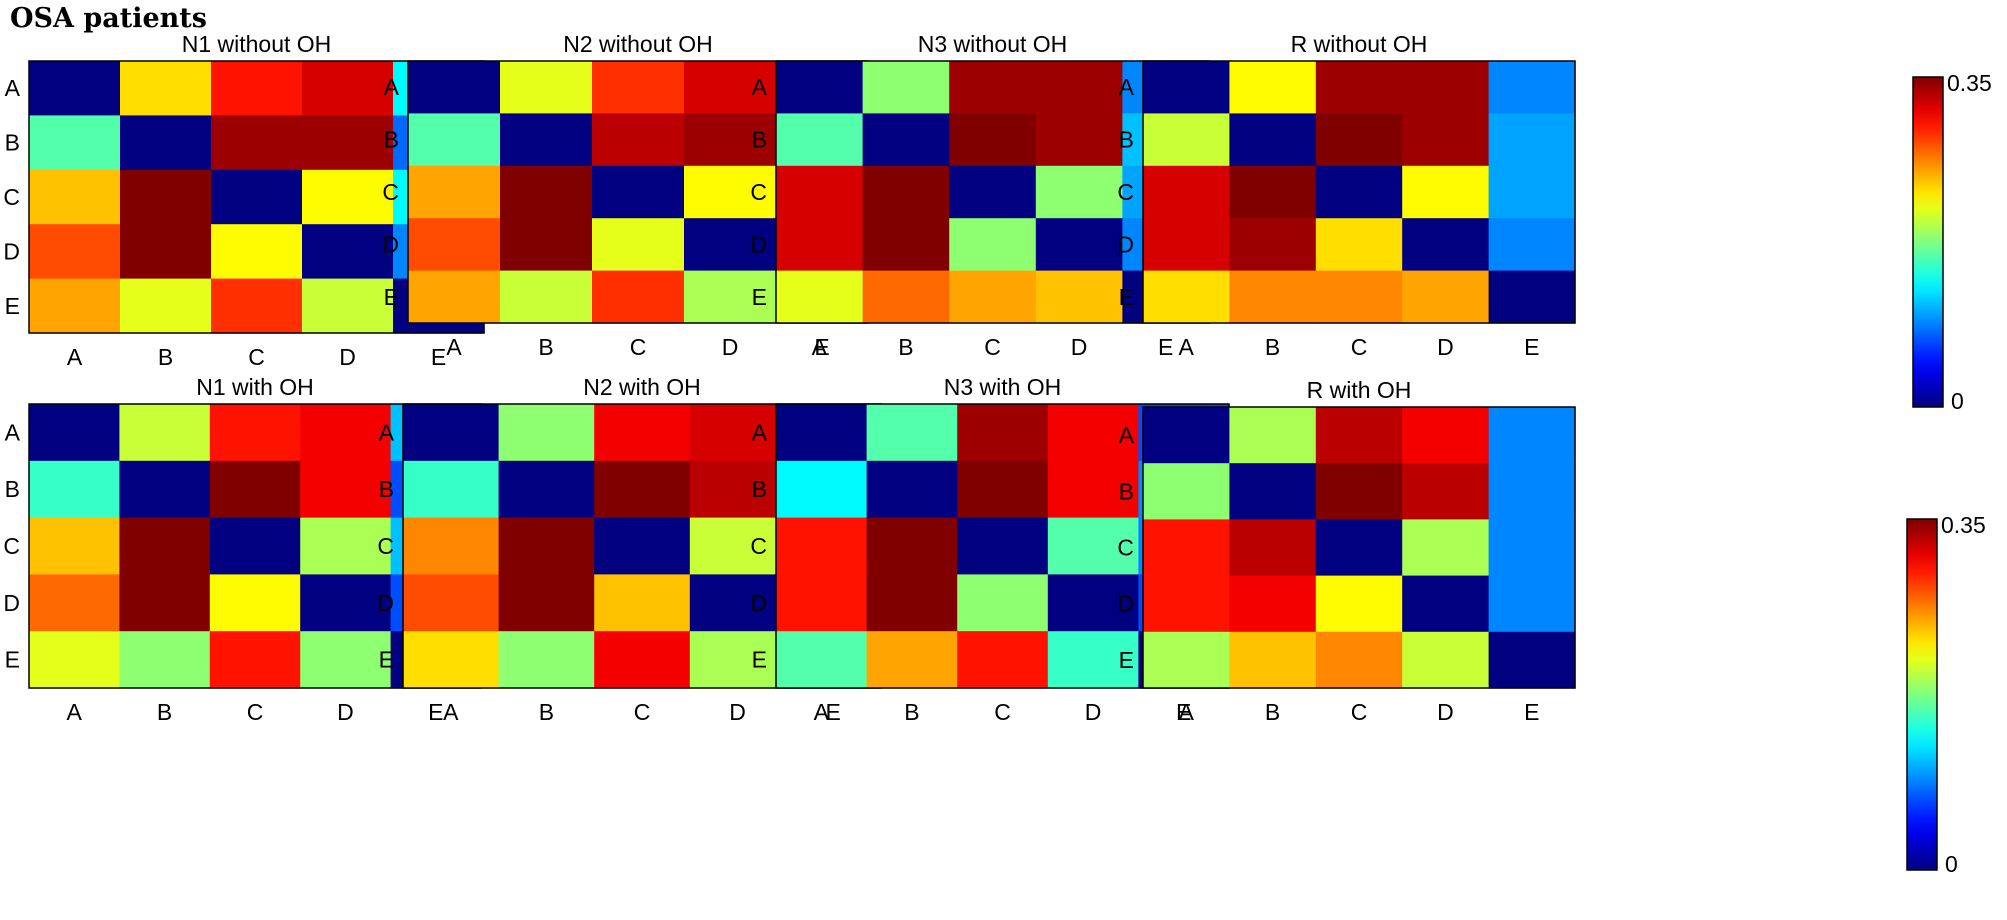 This screenshot has width=2007, height=920. What do you see at coordinates (1949, 473) in the screenshot?
I see `colorbars: 0.35 0 0.35 0` at bounding box center [1949, 473].